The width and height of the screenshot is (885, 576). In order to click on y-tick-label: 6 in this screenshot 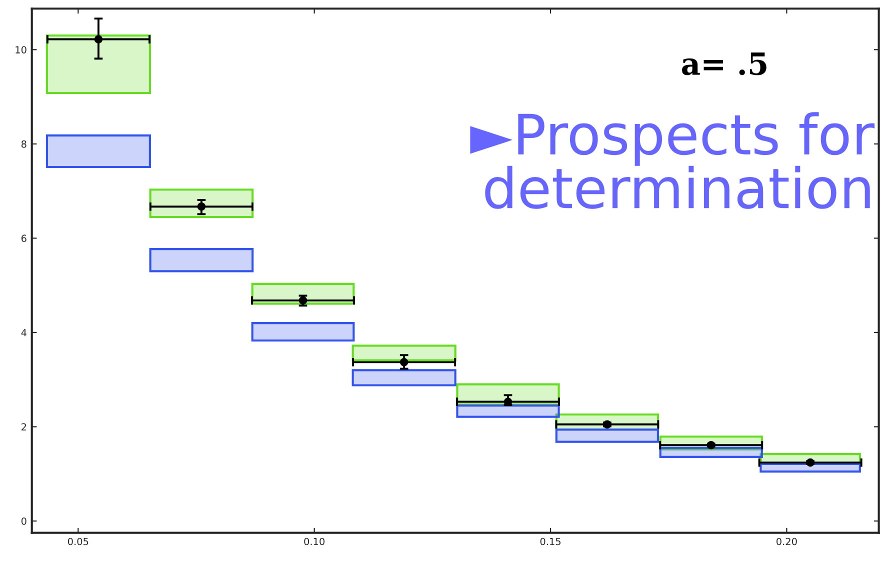, I will do `click(23, 238)`.